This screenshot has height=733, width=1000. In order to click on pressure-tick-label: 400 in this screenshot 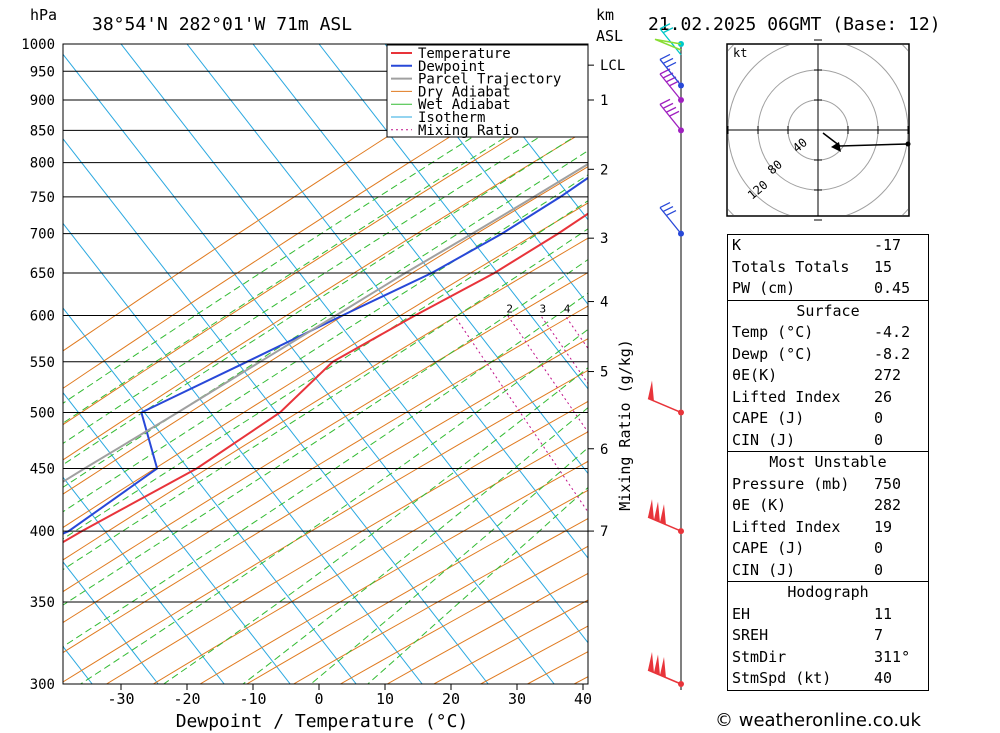, I will do `click(42, 532)`.